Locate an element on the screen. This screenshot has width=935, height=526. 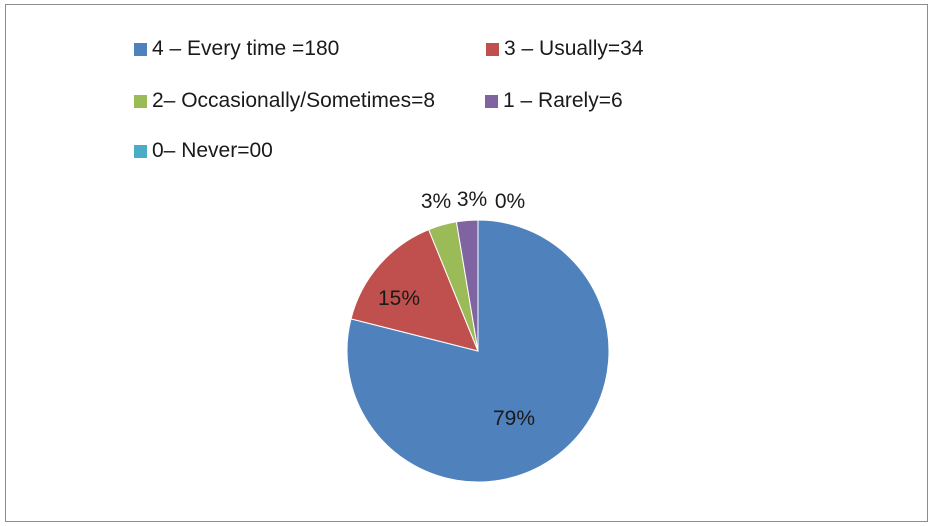
legend-item-occasionally: 2– Occasionally/Sometimes=8 is located at coordinates (284, 101).